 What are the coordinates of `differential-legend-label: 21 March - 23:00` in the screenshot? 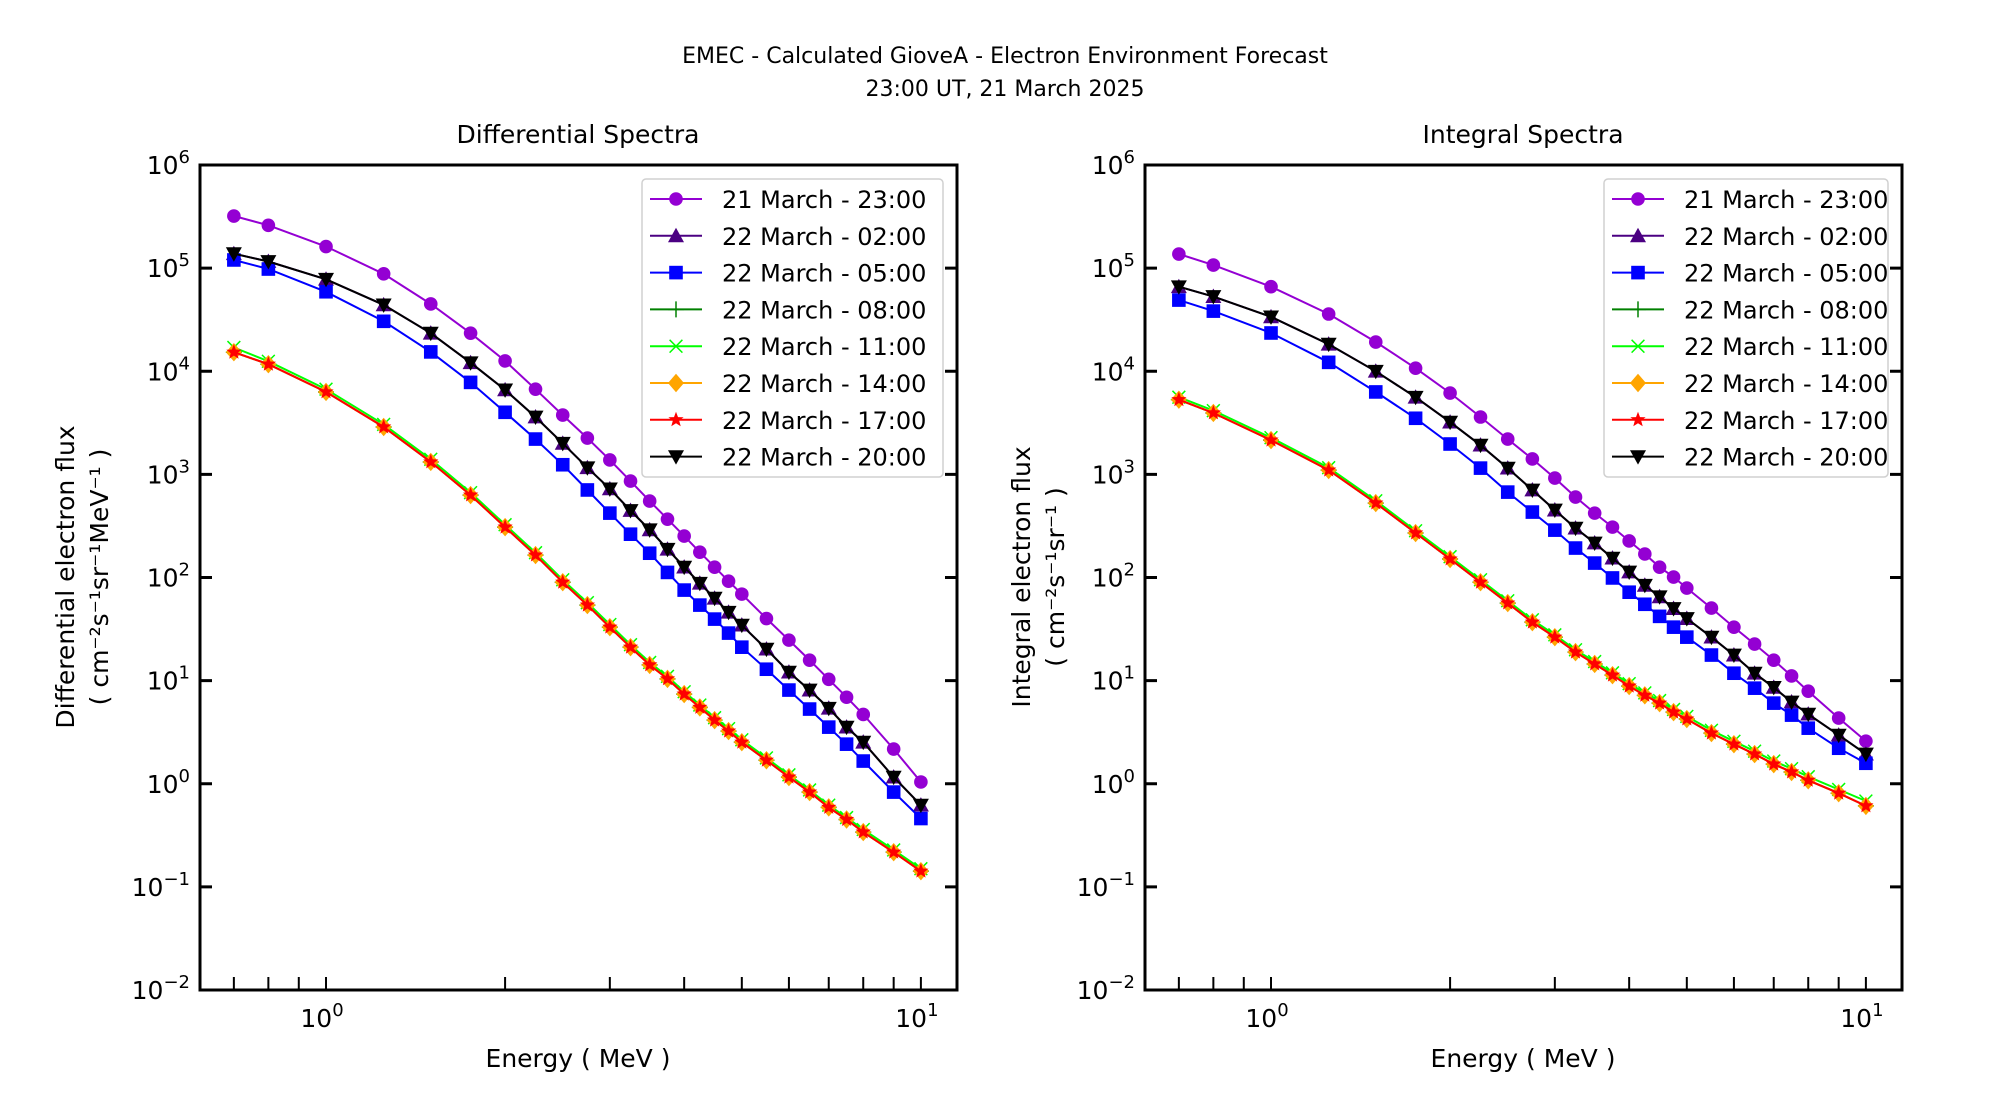 It's located at (824, 200).